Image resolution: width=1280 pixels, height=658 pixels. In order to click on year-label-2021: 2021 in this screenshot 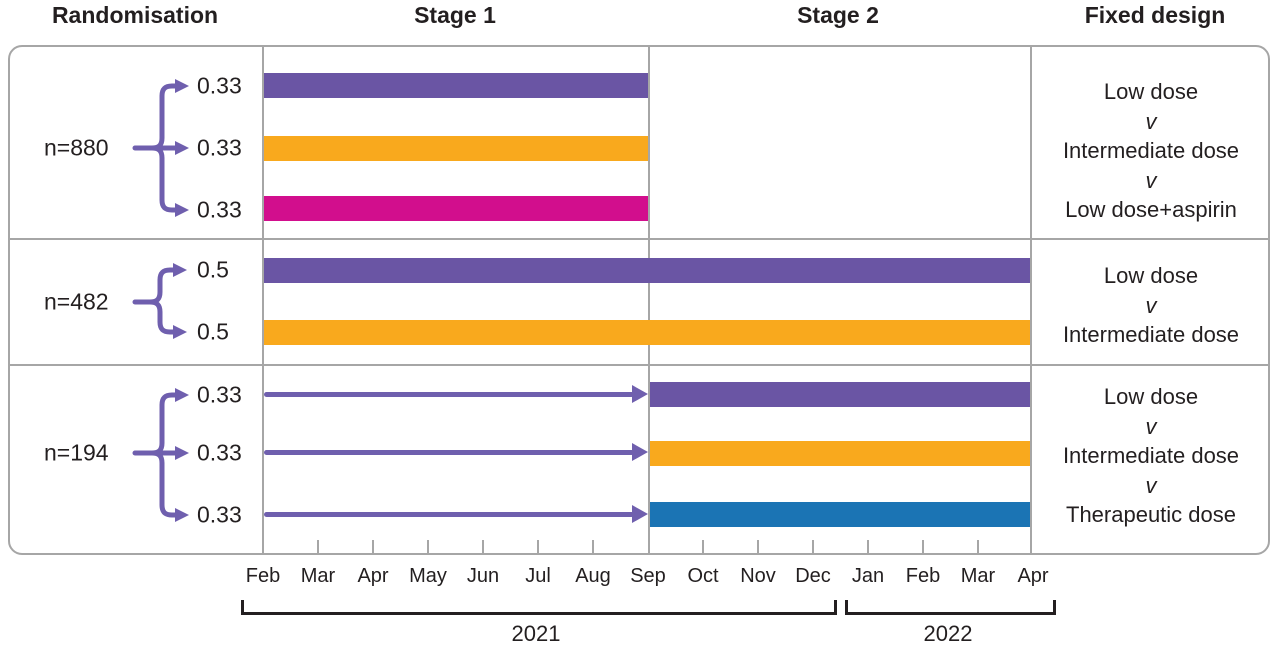, I will do `click(536, 633)`.